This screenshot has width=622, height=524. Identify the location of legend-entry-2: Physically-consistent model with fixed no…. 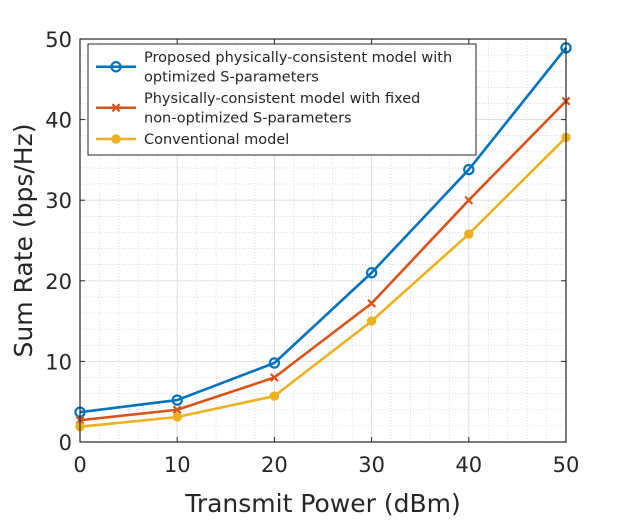
(258, 109).